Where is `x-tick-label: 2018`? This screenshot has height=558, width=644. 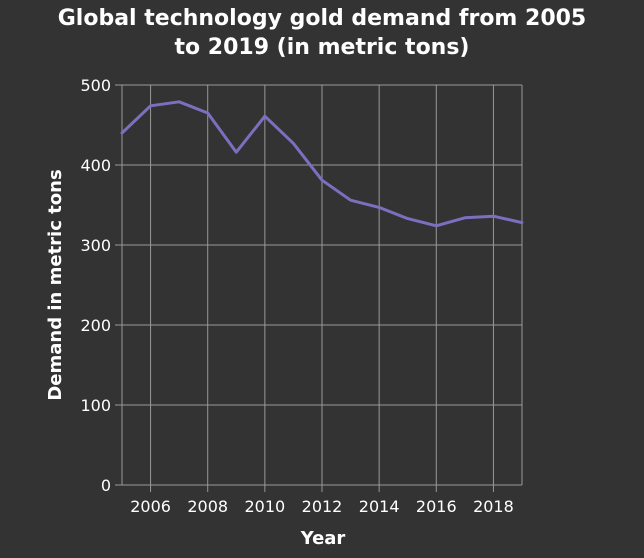 x-tick-label: 2018 is located at coordinates (493, 506).